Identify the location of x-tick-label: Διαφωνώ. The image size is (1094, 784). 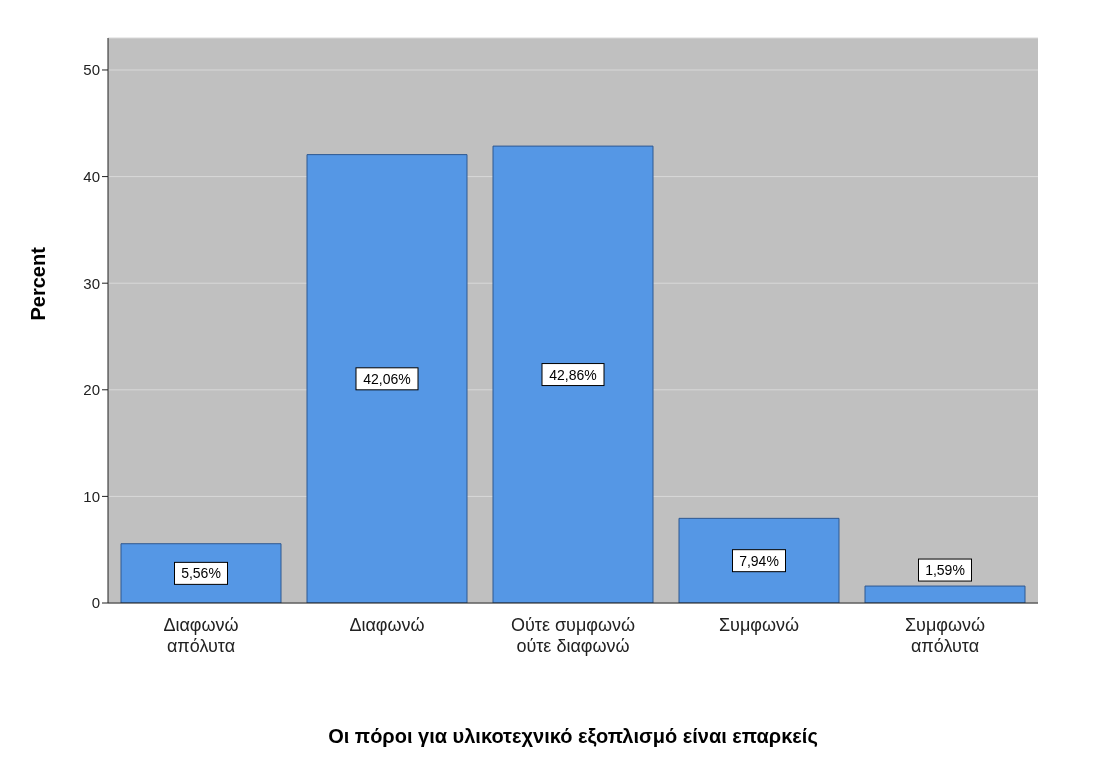
(387, 625).